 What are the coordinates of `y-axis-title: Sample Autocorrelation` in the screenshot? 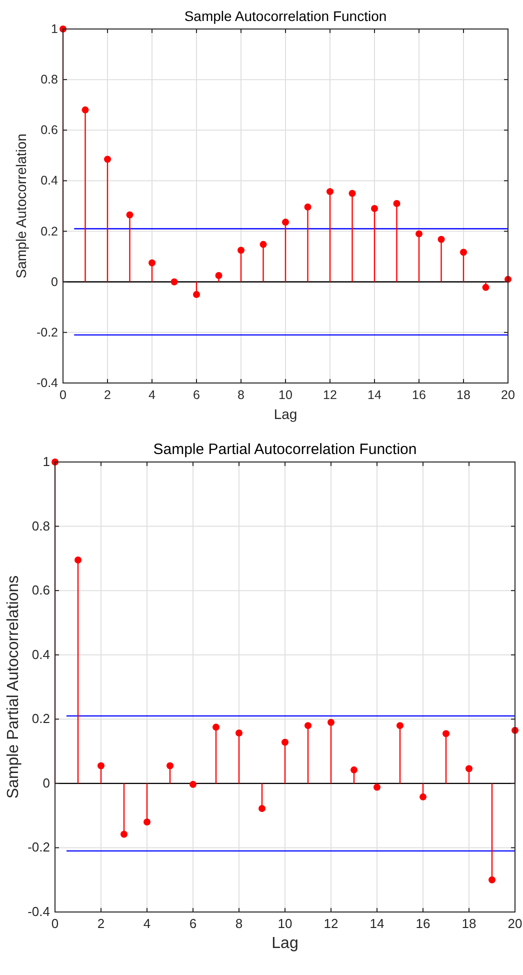 It's located at (21, 206).